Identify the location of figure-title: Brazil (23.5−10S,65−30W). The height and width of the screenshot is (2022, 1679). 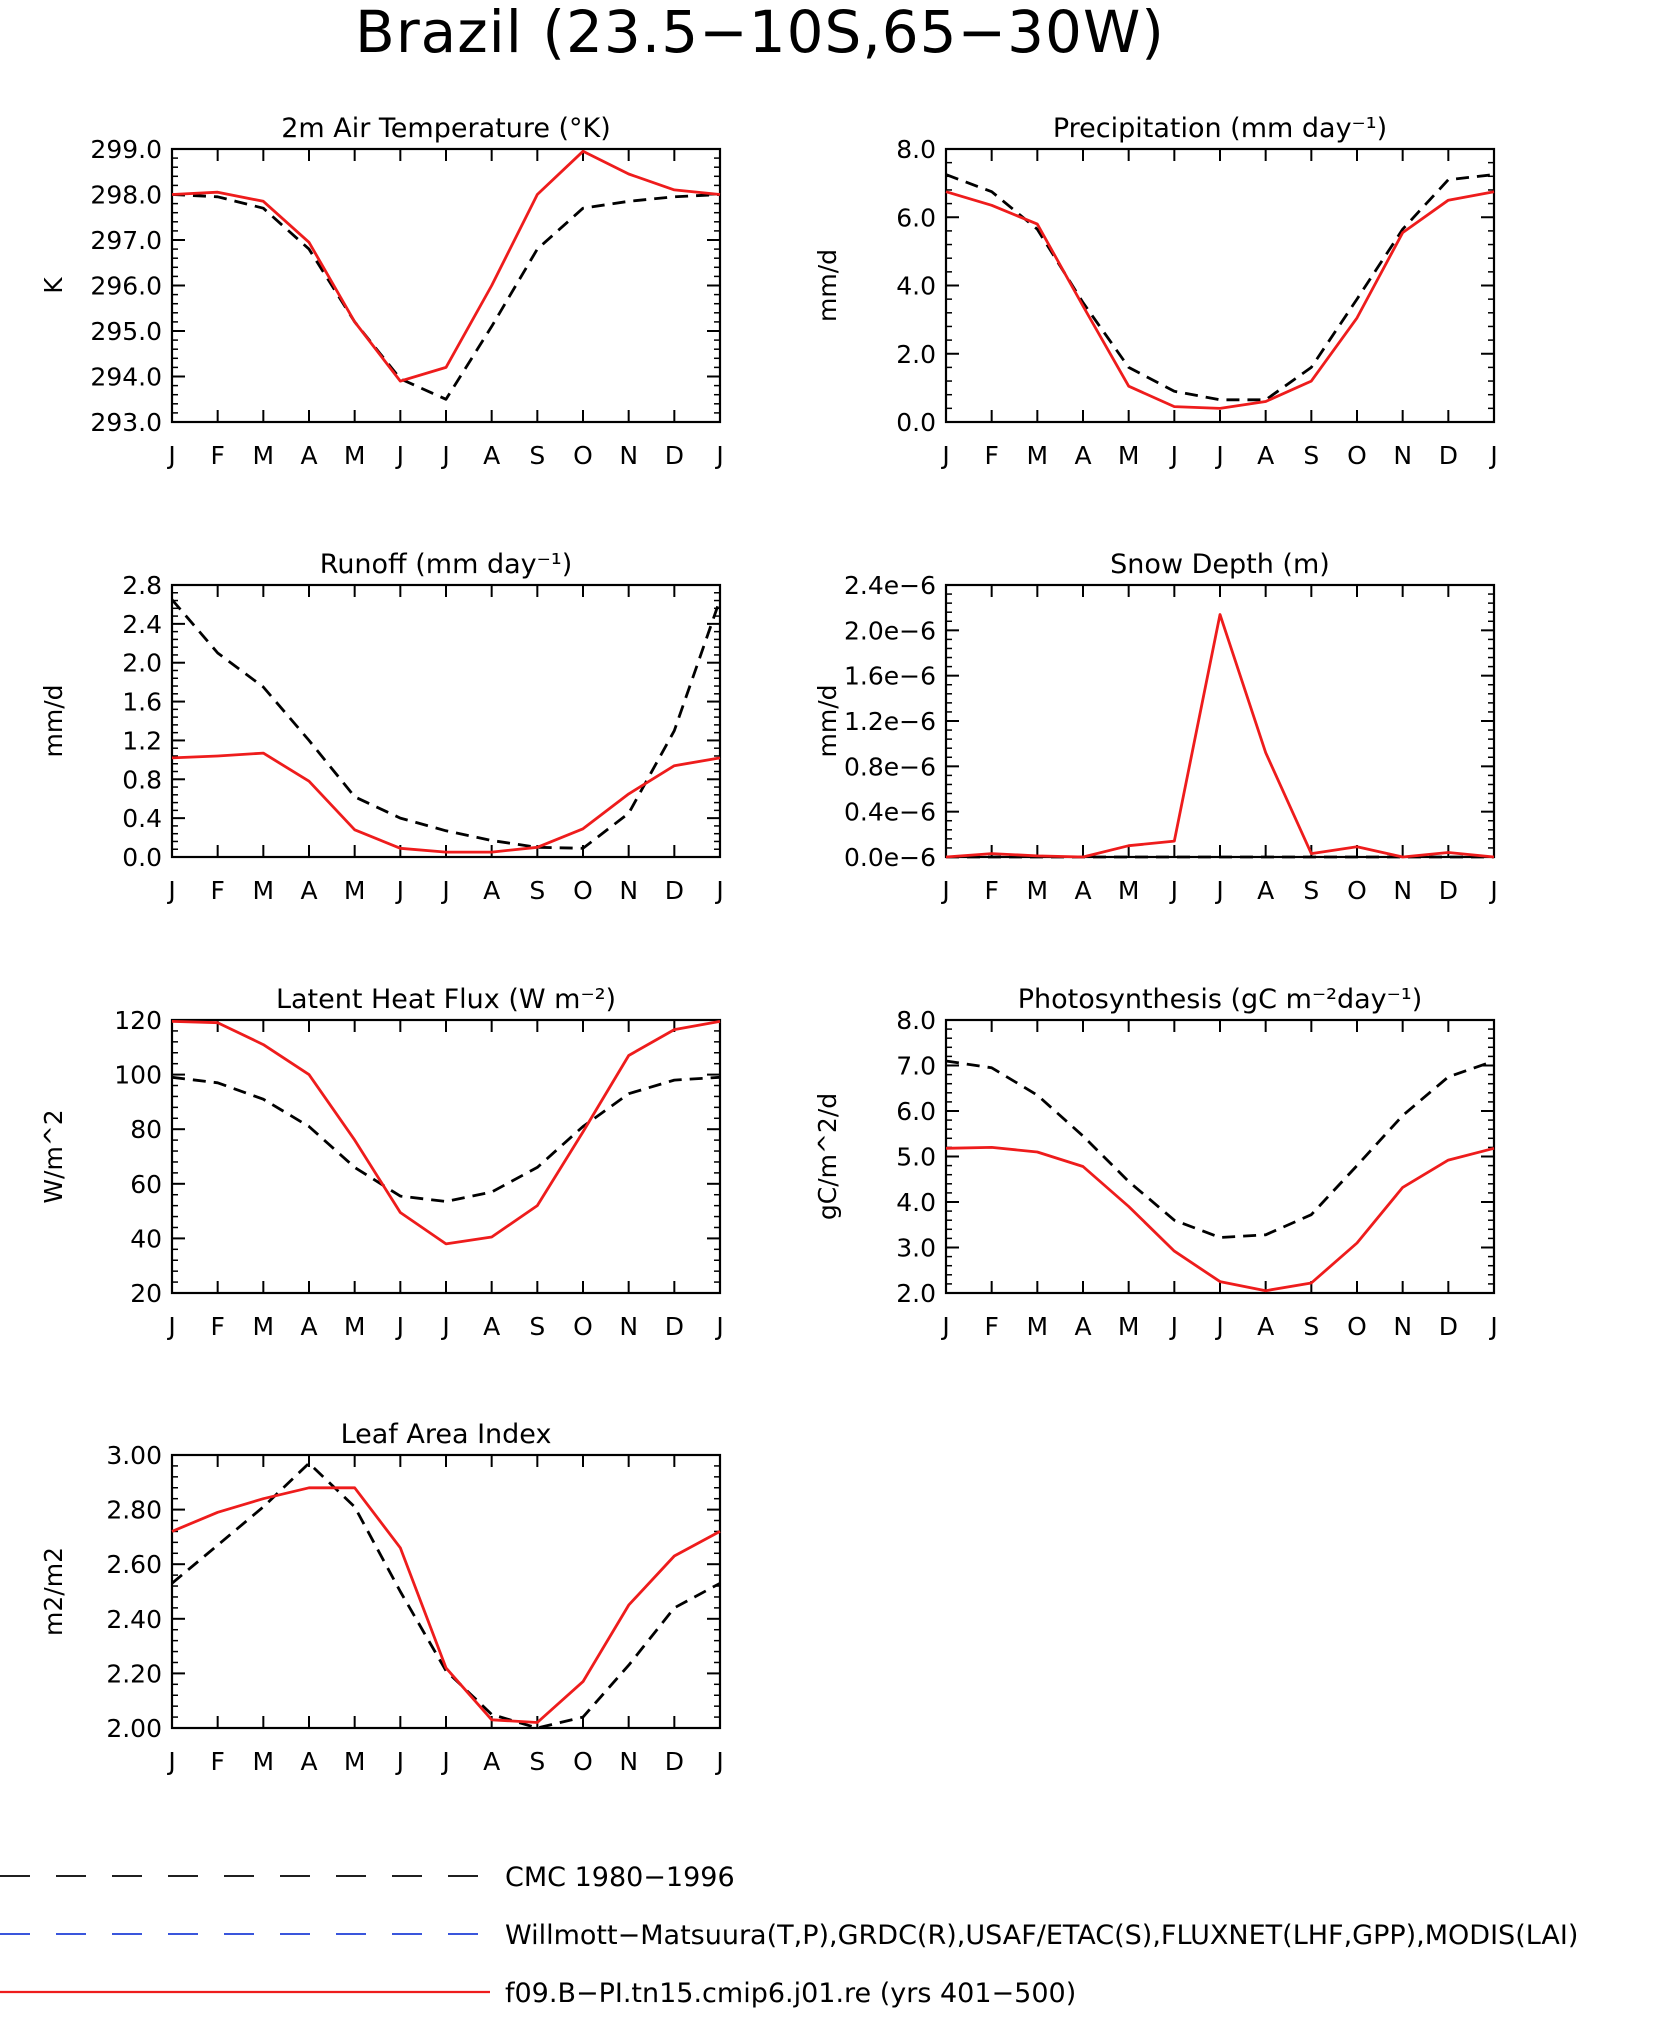
(760, 33).